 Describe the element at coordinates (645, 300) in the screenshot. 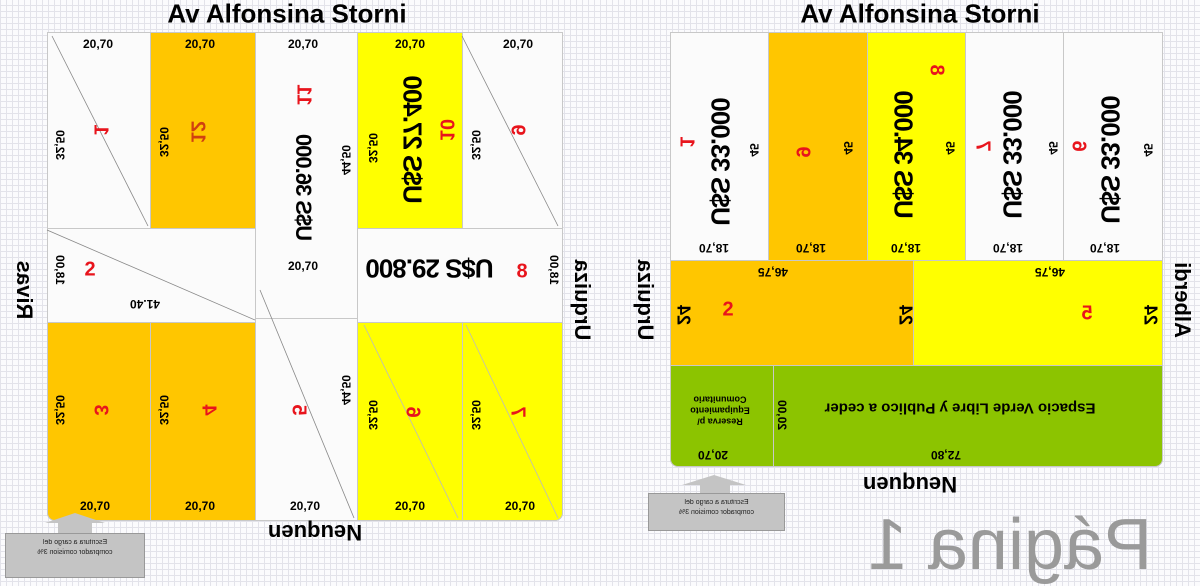

I see `street-label-left: Urquiza` at that location.